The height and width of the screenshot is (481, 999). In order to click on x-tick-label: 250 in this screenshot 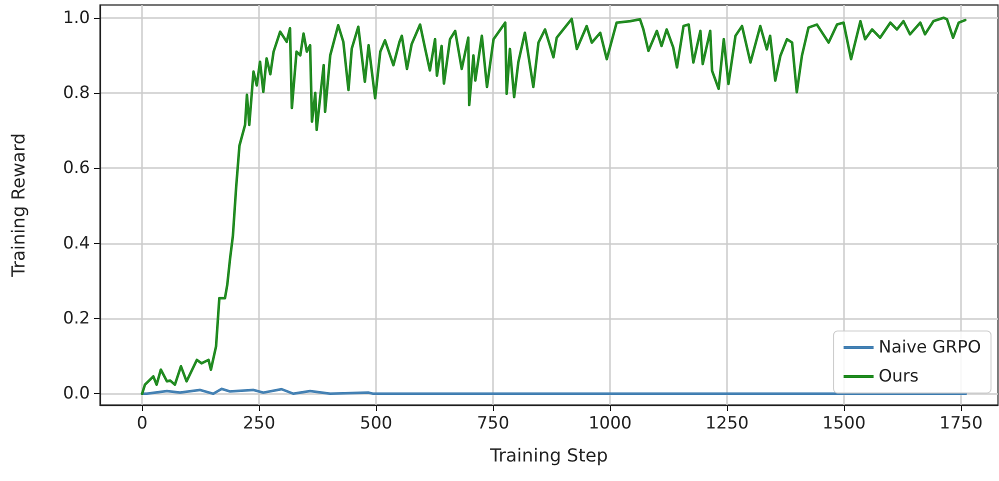, I will do `click(259, 424)`.